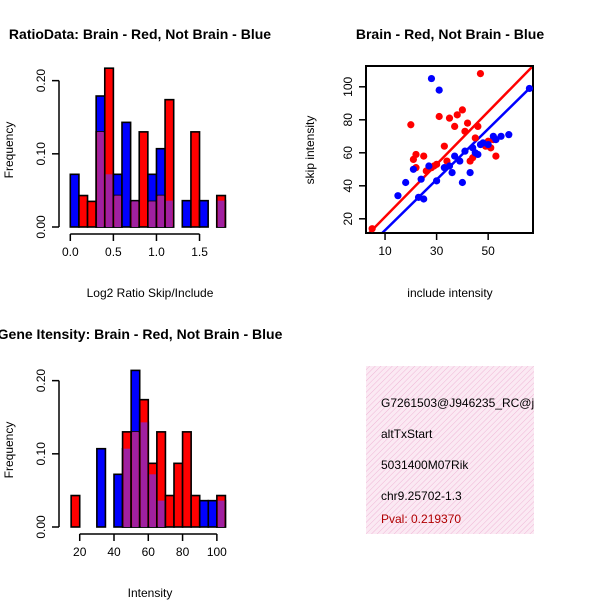 The width and height of the screenshot is (600, 600). I want to click on x-tick-label: 1.0, so click(156, 252).